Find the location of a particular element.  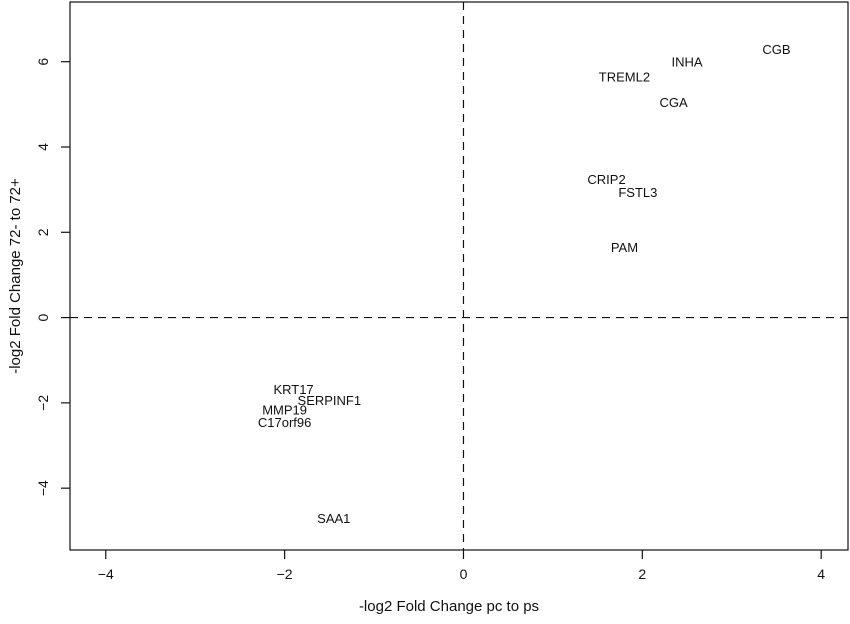

y-tick-label: −2 is located at coordinates (43, 403).